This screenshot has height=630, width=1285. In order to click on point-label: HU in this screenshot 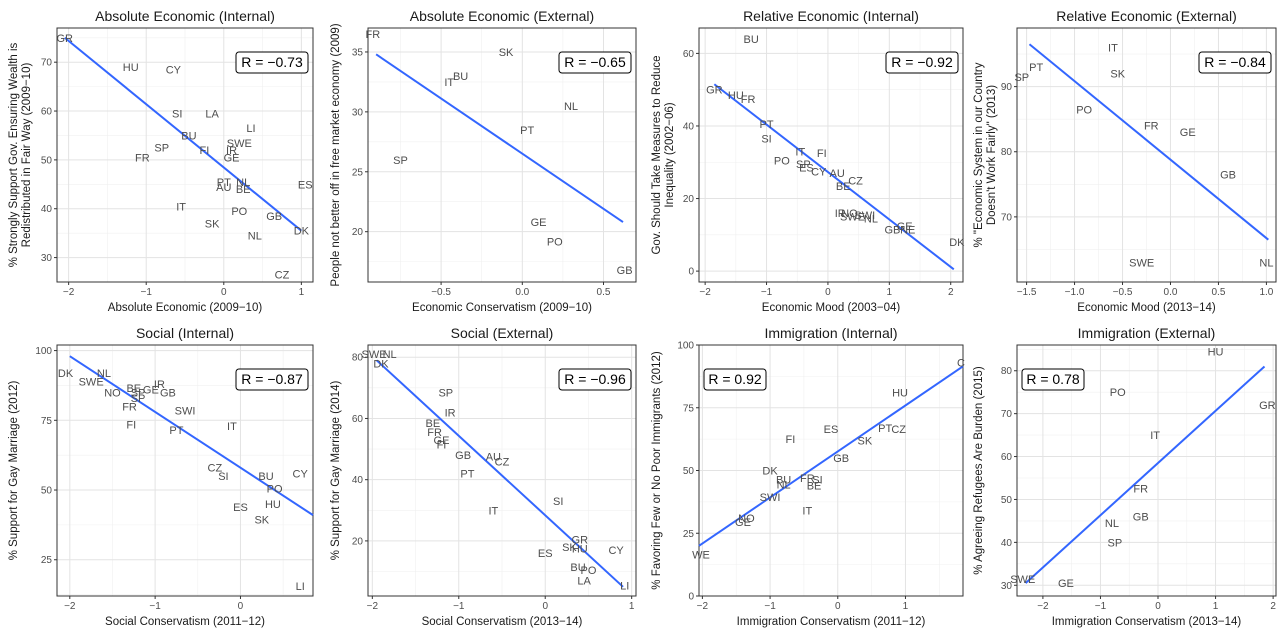, I will do `click(273, 505)`.